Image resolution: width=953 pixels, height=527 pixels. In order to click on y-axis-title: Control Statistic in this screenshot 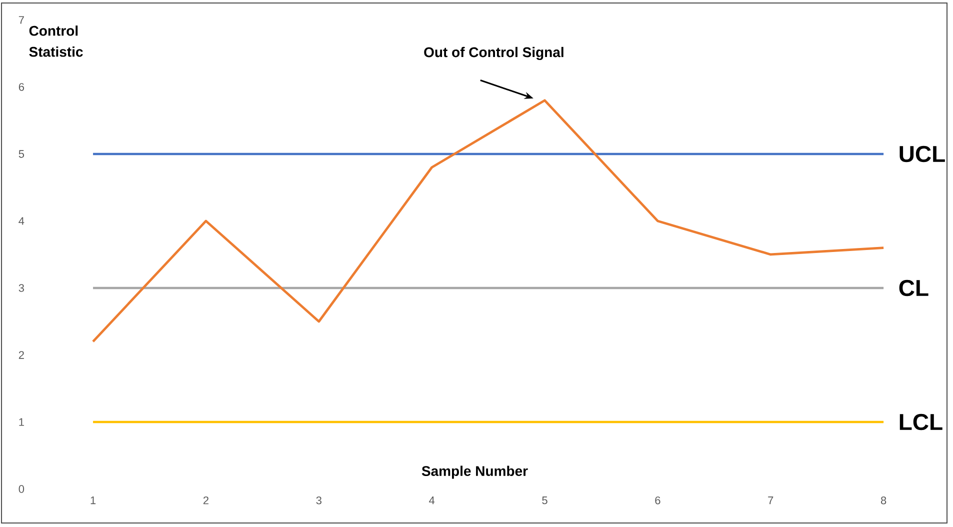, I will do `click(56, 41)`.